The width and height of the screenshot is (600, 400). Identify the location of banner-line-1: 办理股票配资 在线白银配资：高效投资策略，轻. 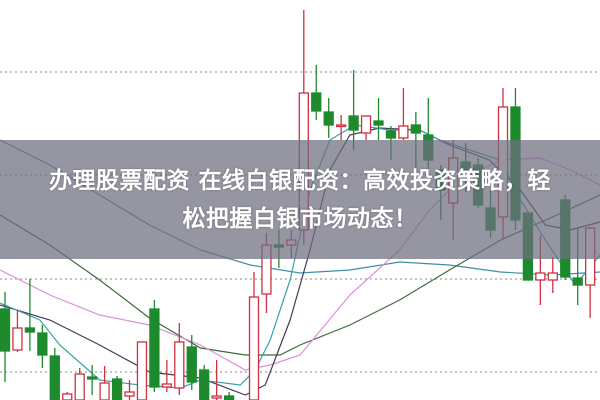
(299, 180).